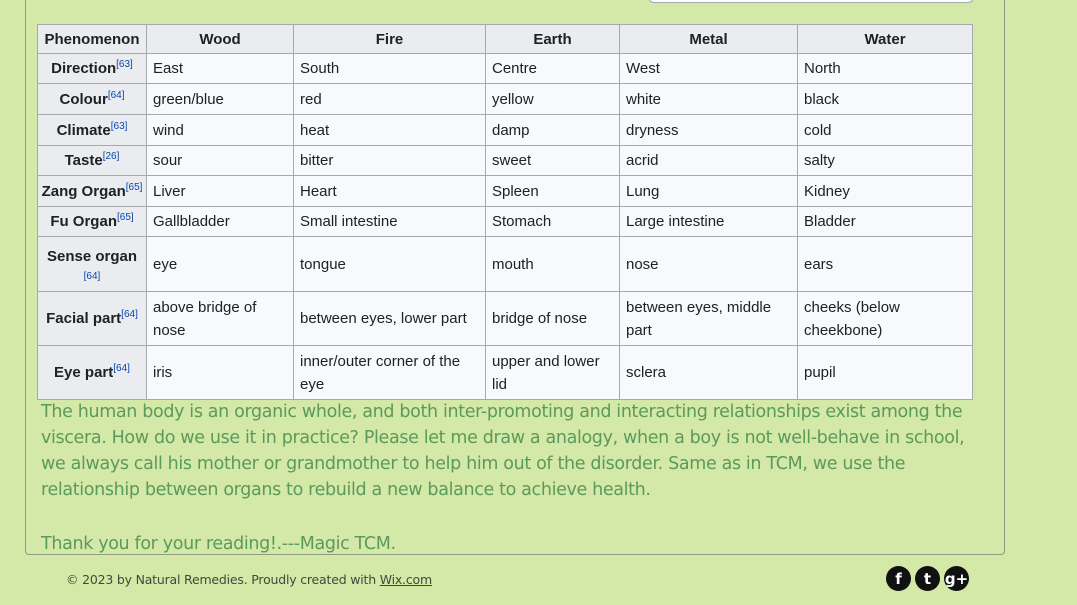 Image resolution: width=1077 pixels, height=605 pixels. What do you see at coordinates (84, 68) in the screenshot?
I see `row-label-text: Direction` at bounding box center [84, 68].